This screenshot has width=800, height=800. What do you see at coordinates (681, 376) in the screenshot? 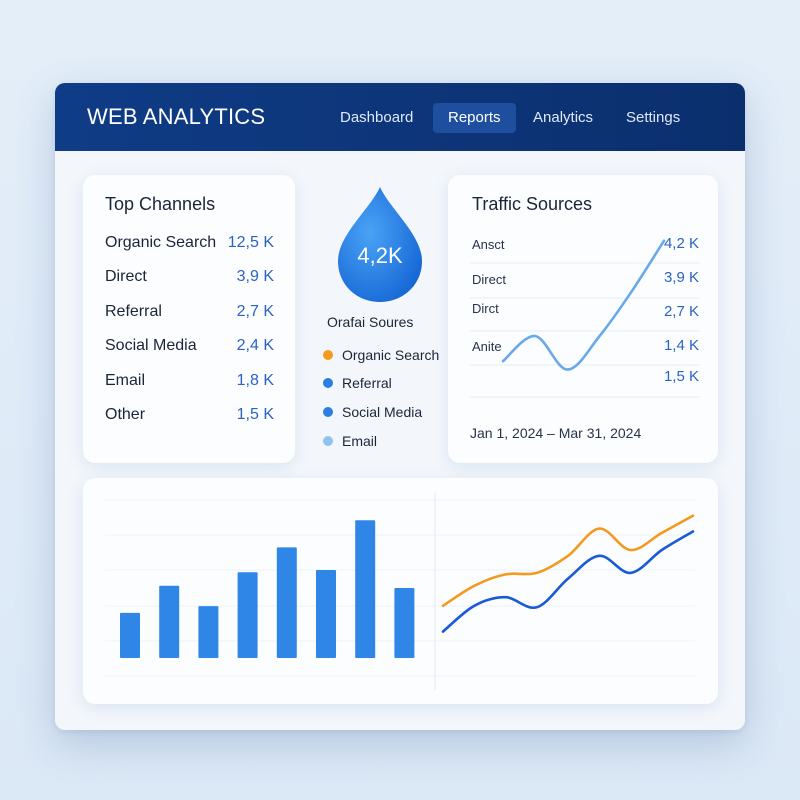
I see `source-value: 1,5 K` at bounding box center [681, 376].